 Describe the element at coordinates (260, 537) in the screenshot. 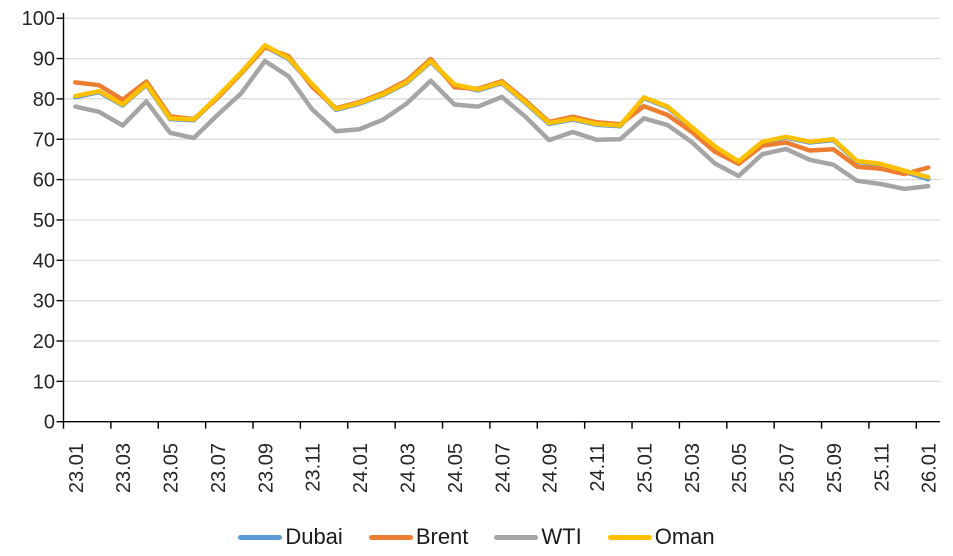

I see `legend-swatch-dubai` at that location.